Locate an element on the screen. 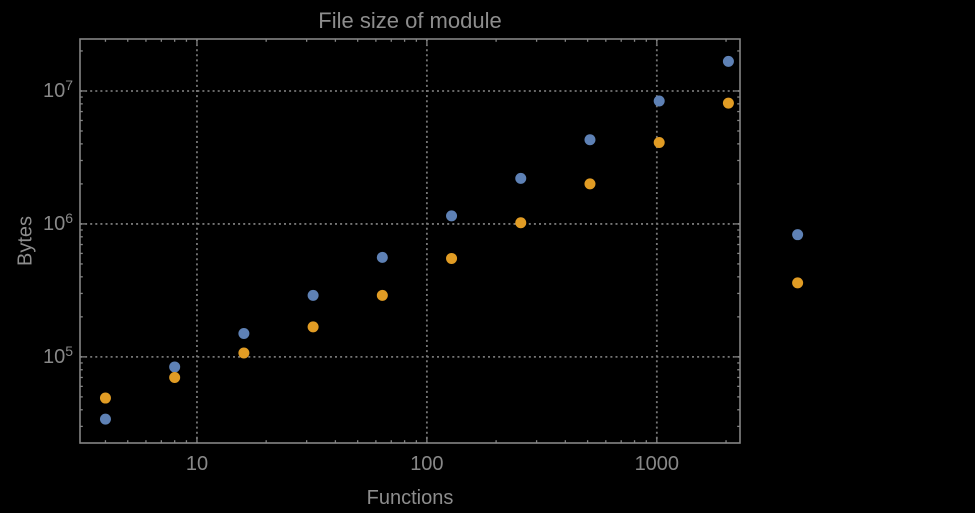  x-tick-label: 100 is located at coordinates (427, 464).